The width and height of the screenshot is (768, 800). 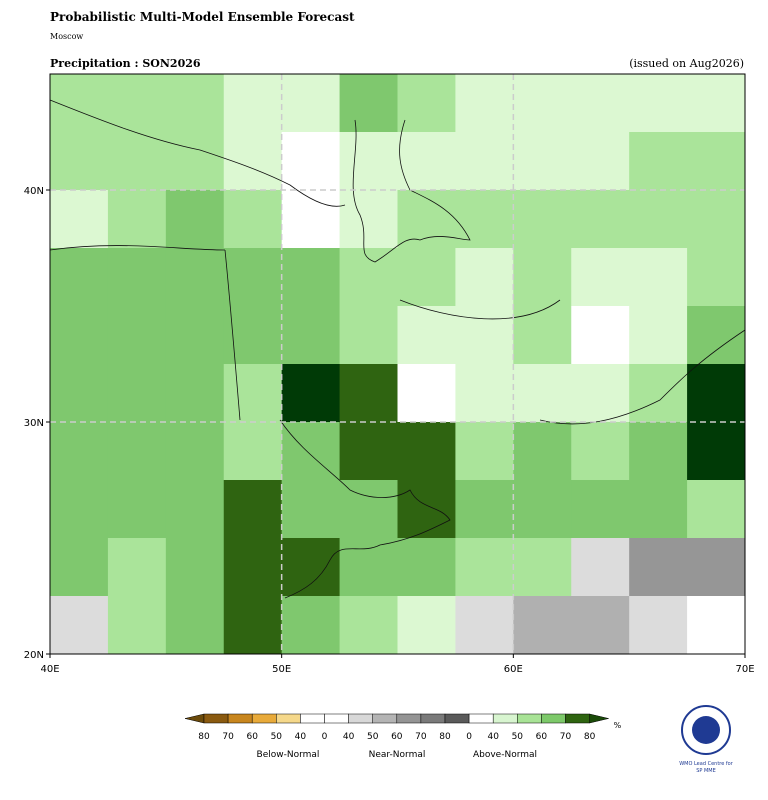 I want to click on gulf-coast, so click(x=365, y=509).